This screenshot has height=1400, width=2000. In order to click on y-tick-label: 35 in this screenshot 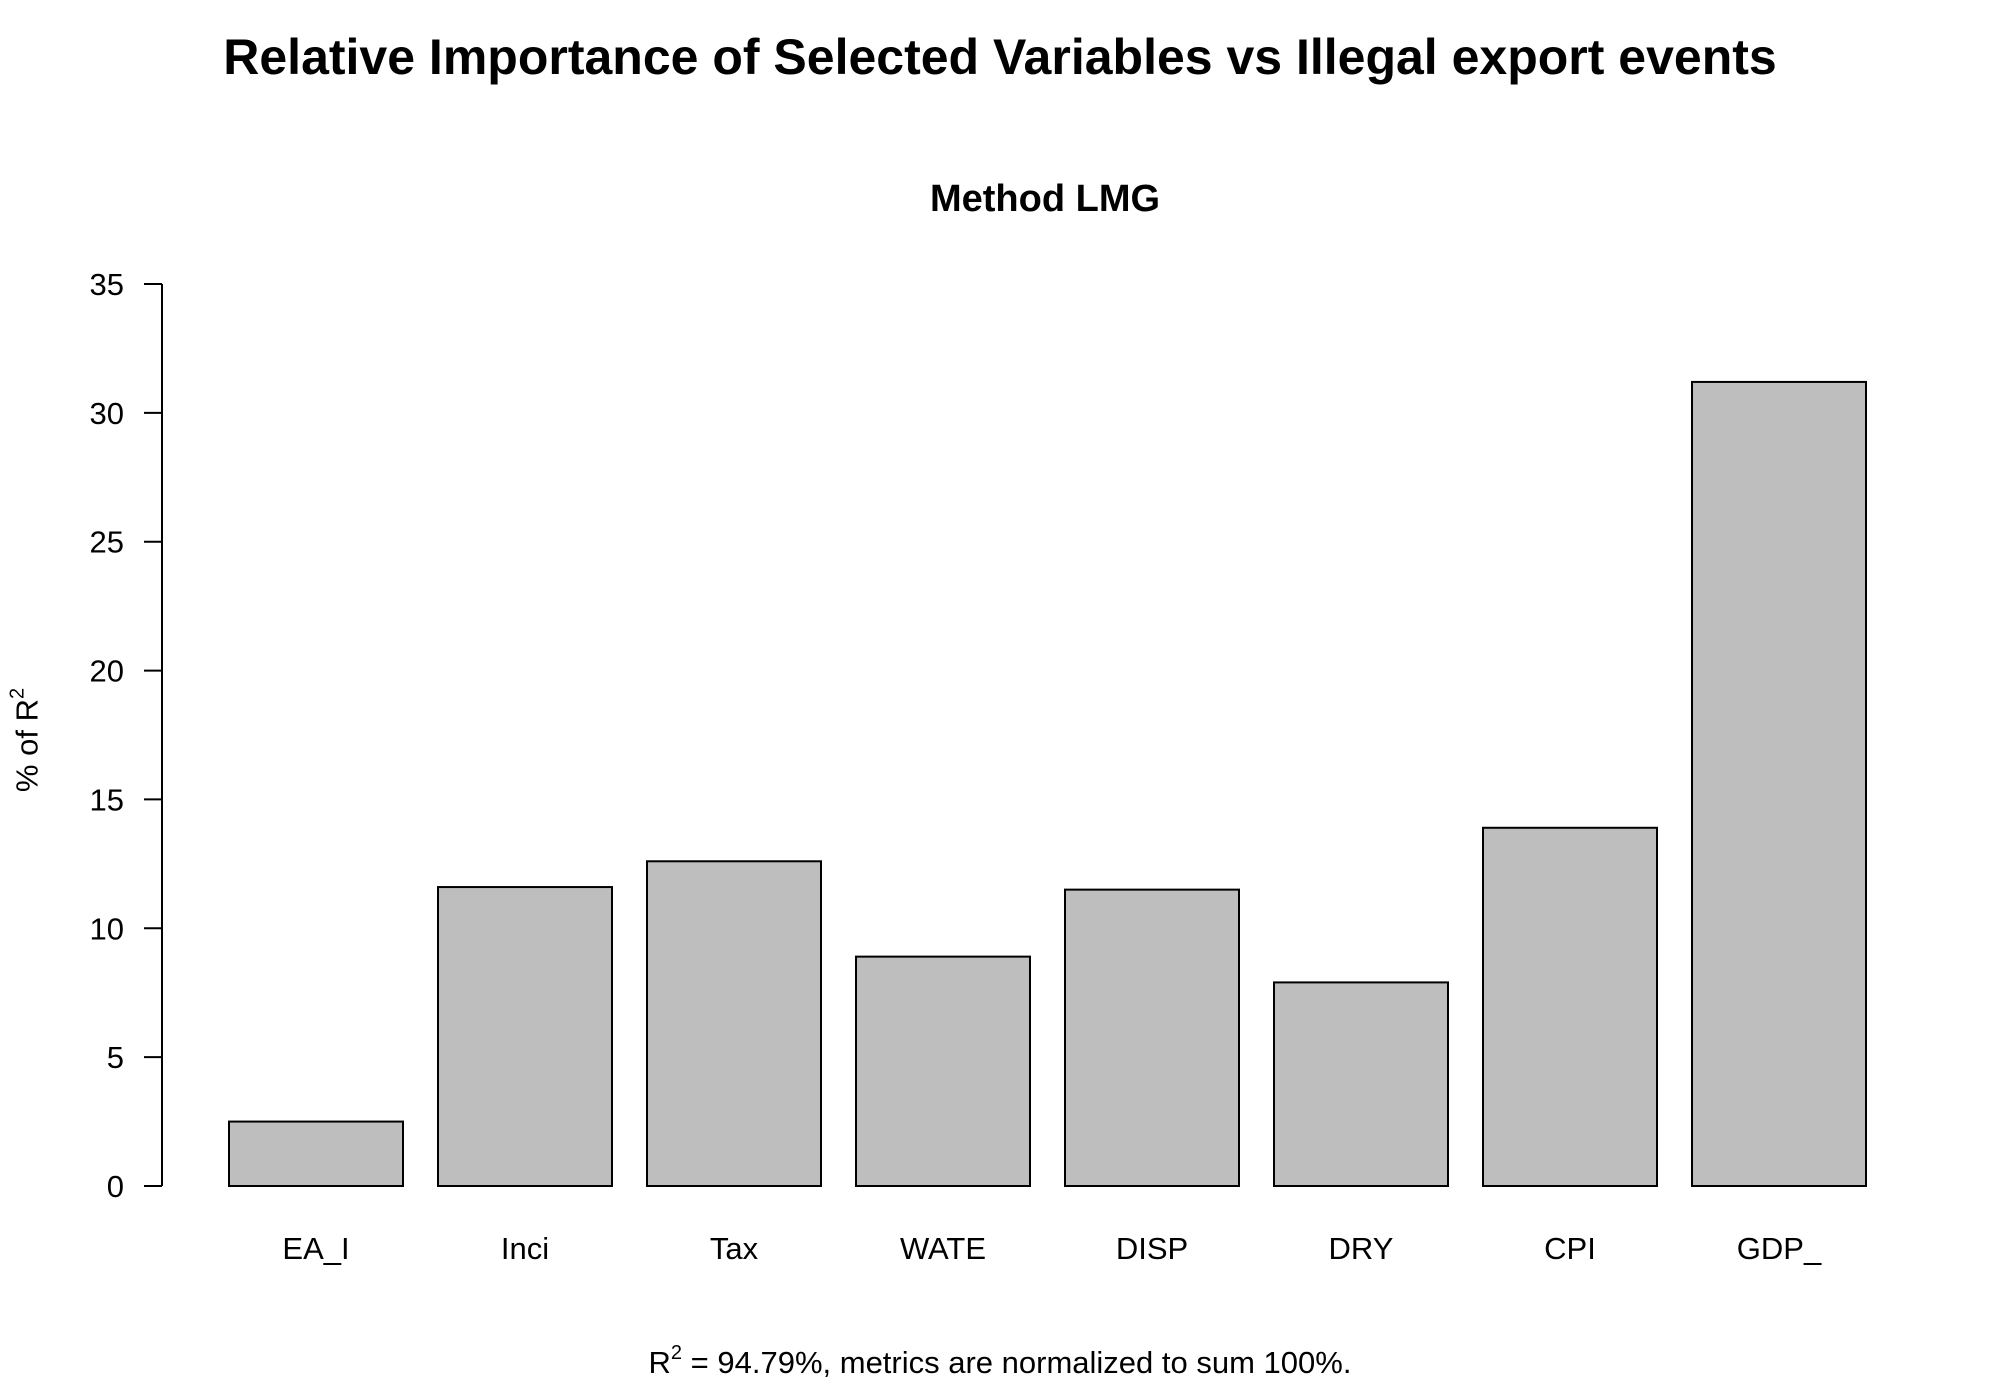, I will do `click(107, 284)`.